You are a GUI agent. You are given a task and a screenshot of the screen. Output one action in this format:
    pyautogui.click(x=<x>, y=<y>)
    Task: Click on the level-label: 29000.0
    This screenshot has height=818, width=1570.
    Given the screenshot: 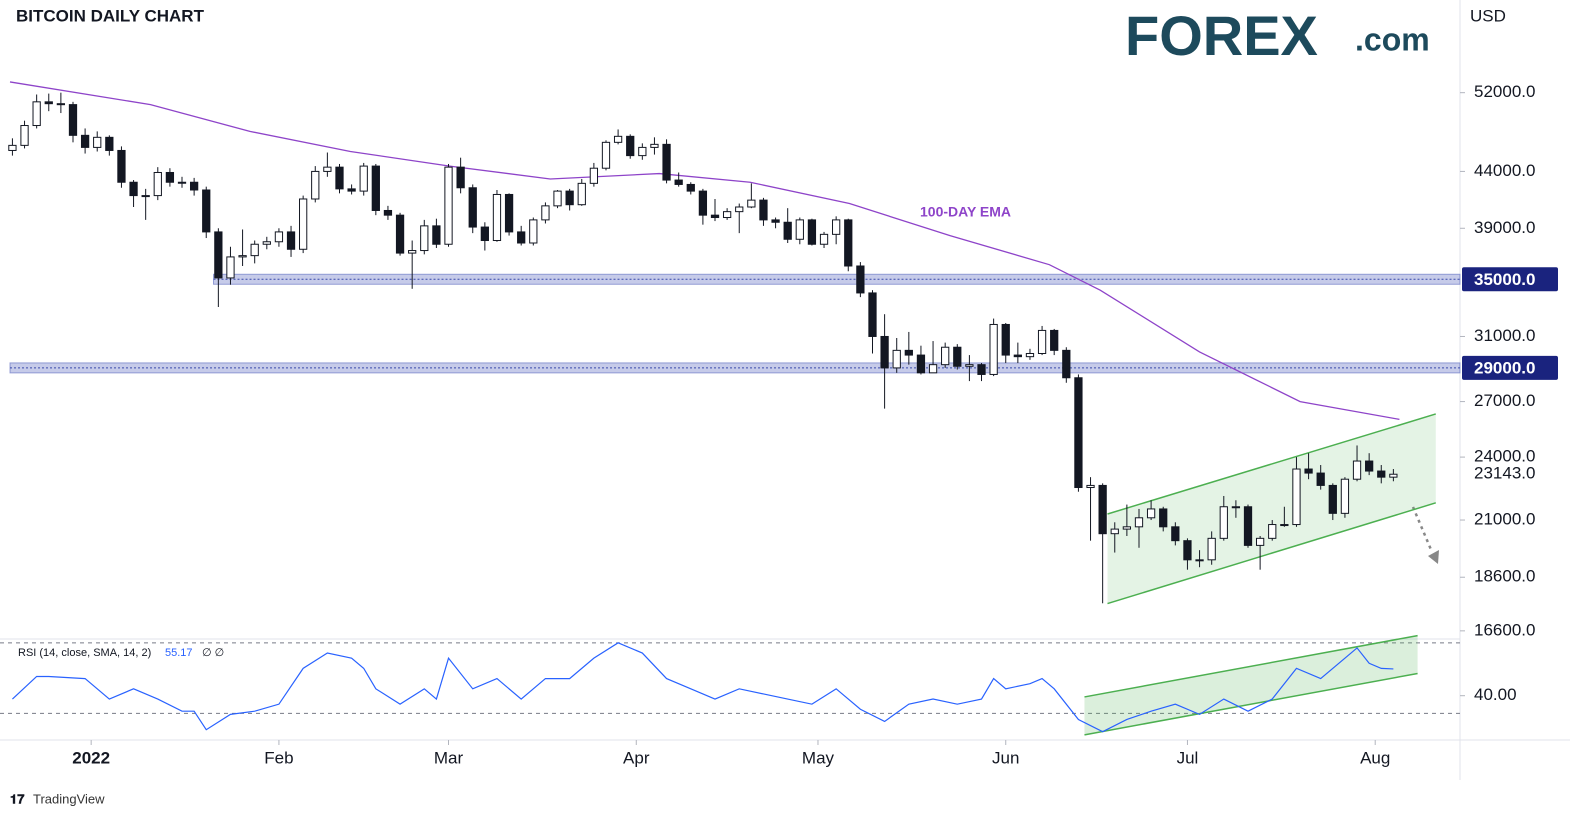 What is the action you would take?
    pyautogui.click(x=1504, y=367)
    